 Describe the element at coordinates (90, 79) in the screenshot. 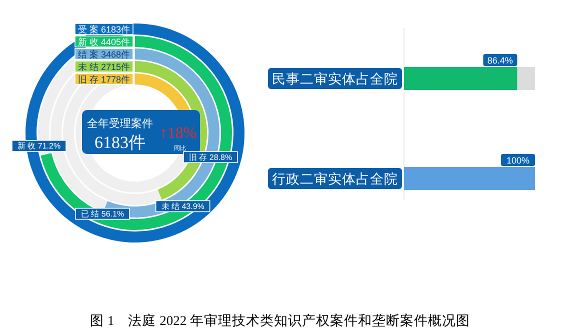

I see `category-label: 旧 存` at that location.